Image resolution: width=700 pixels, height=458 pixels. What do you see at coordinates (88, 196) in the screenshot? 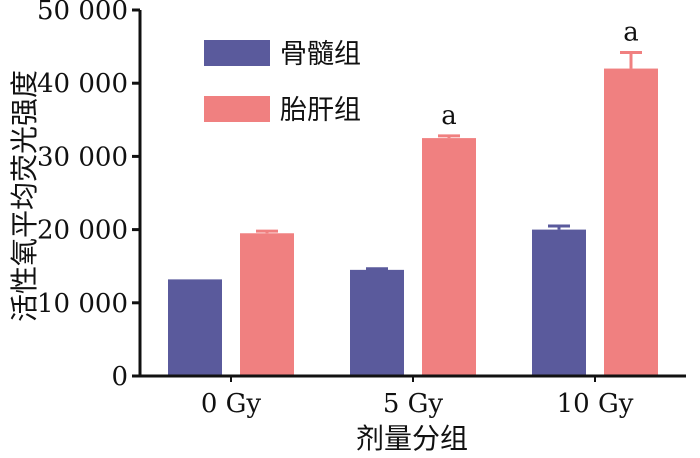
I see `y-ticks-group: 0 10 000 20 000 30 000 40 000 50 000` at bounding box center [88, 196].